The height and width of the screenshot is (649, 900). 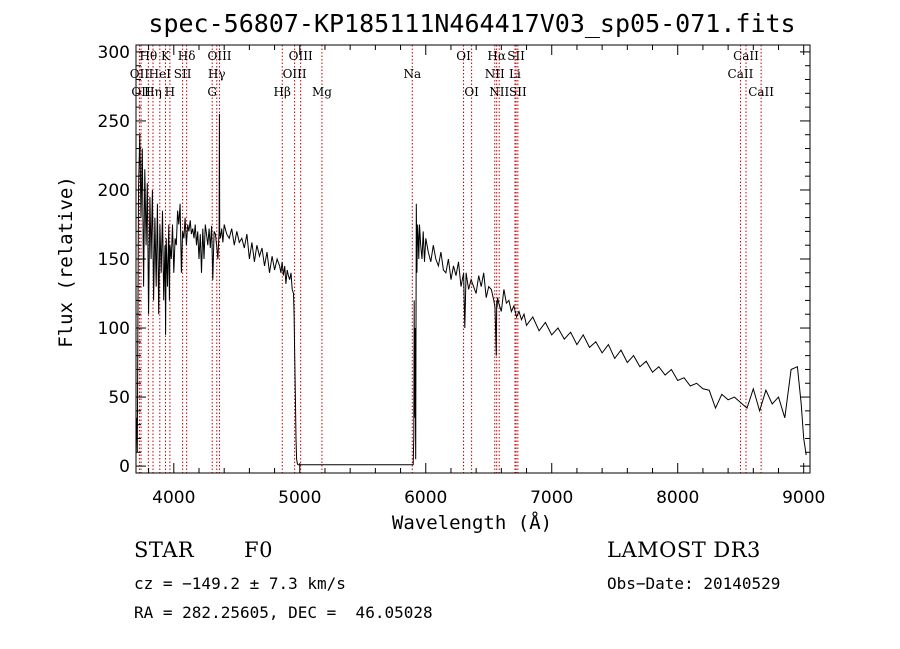 I want to click on x-tick-label: 4000, so click(x=173, y=498).